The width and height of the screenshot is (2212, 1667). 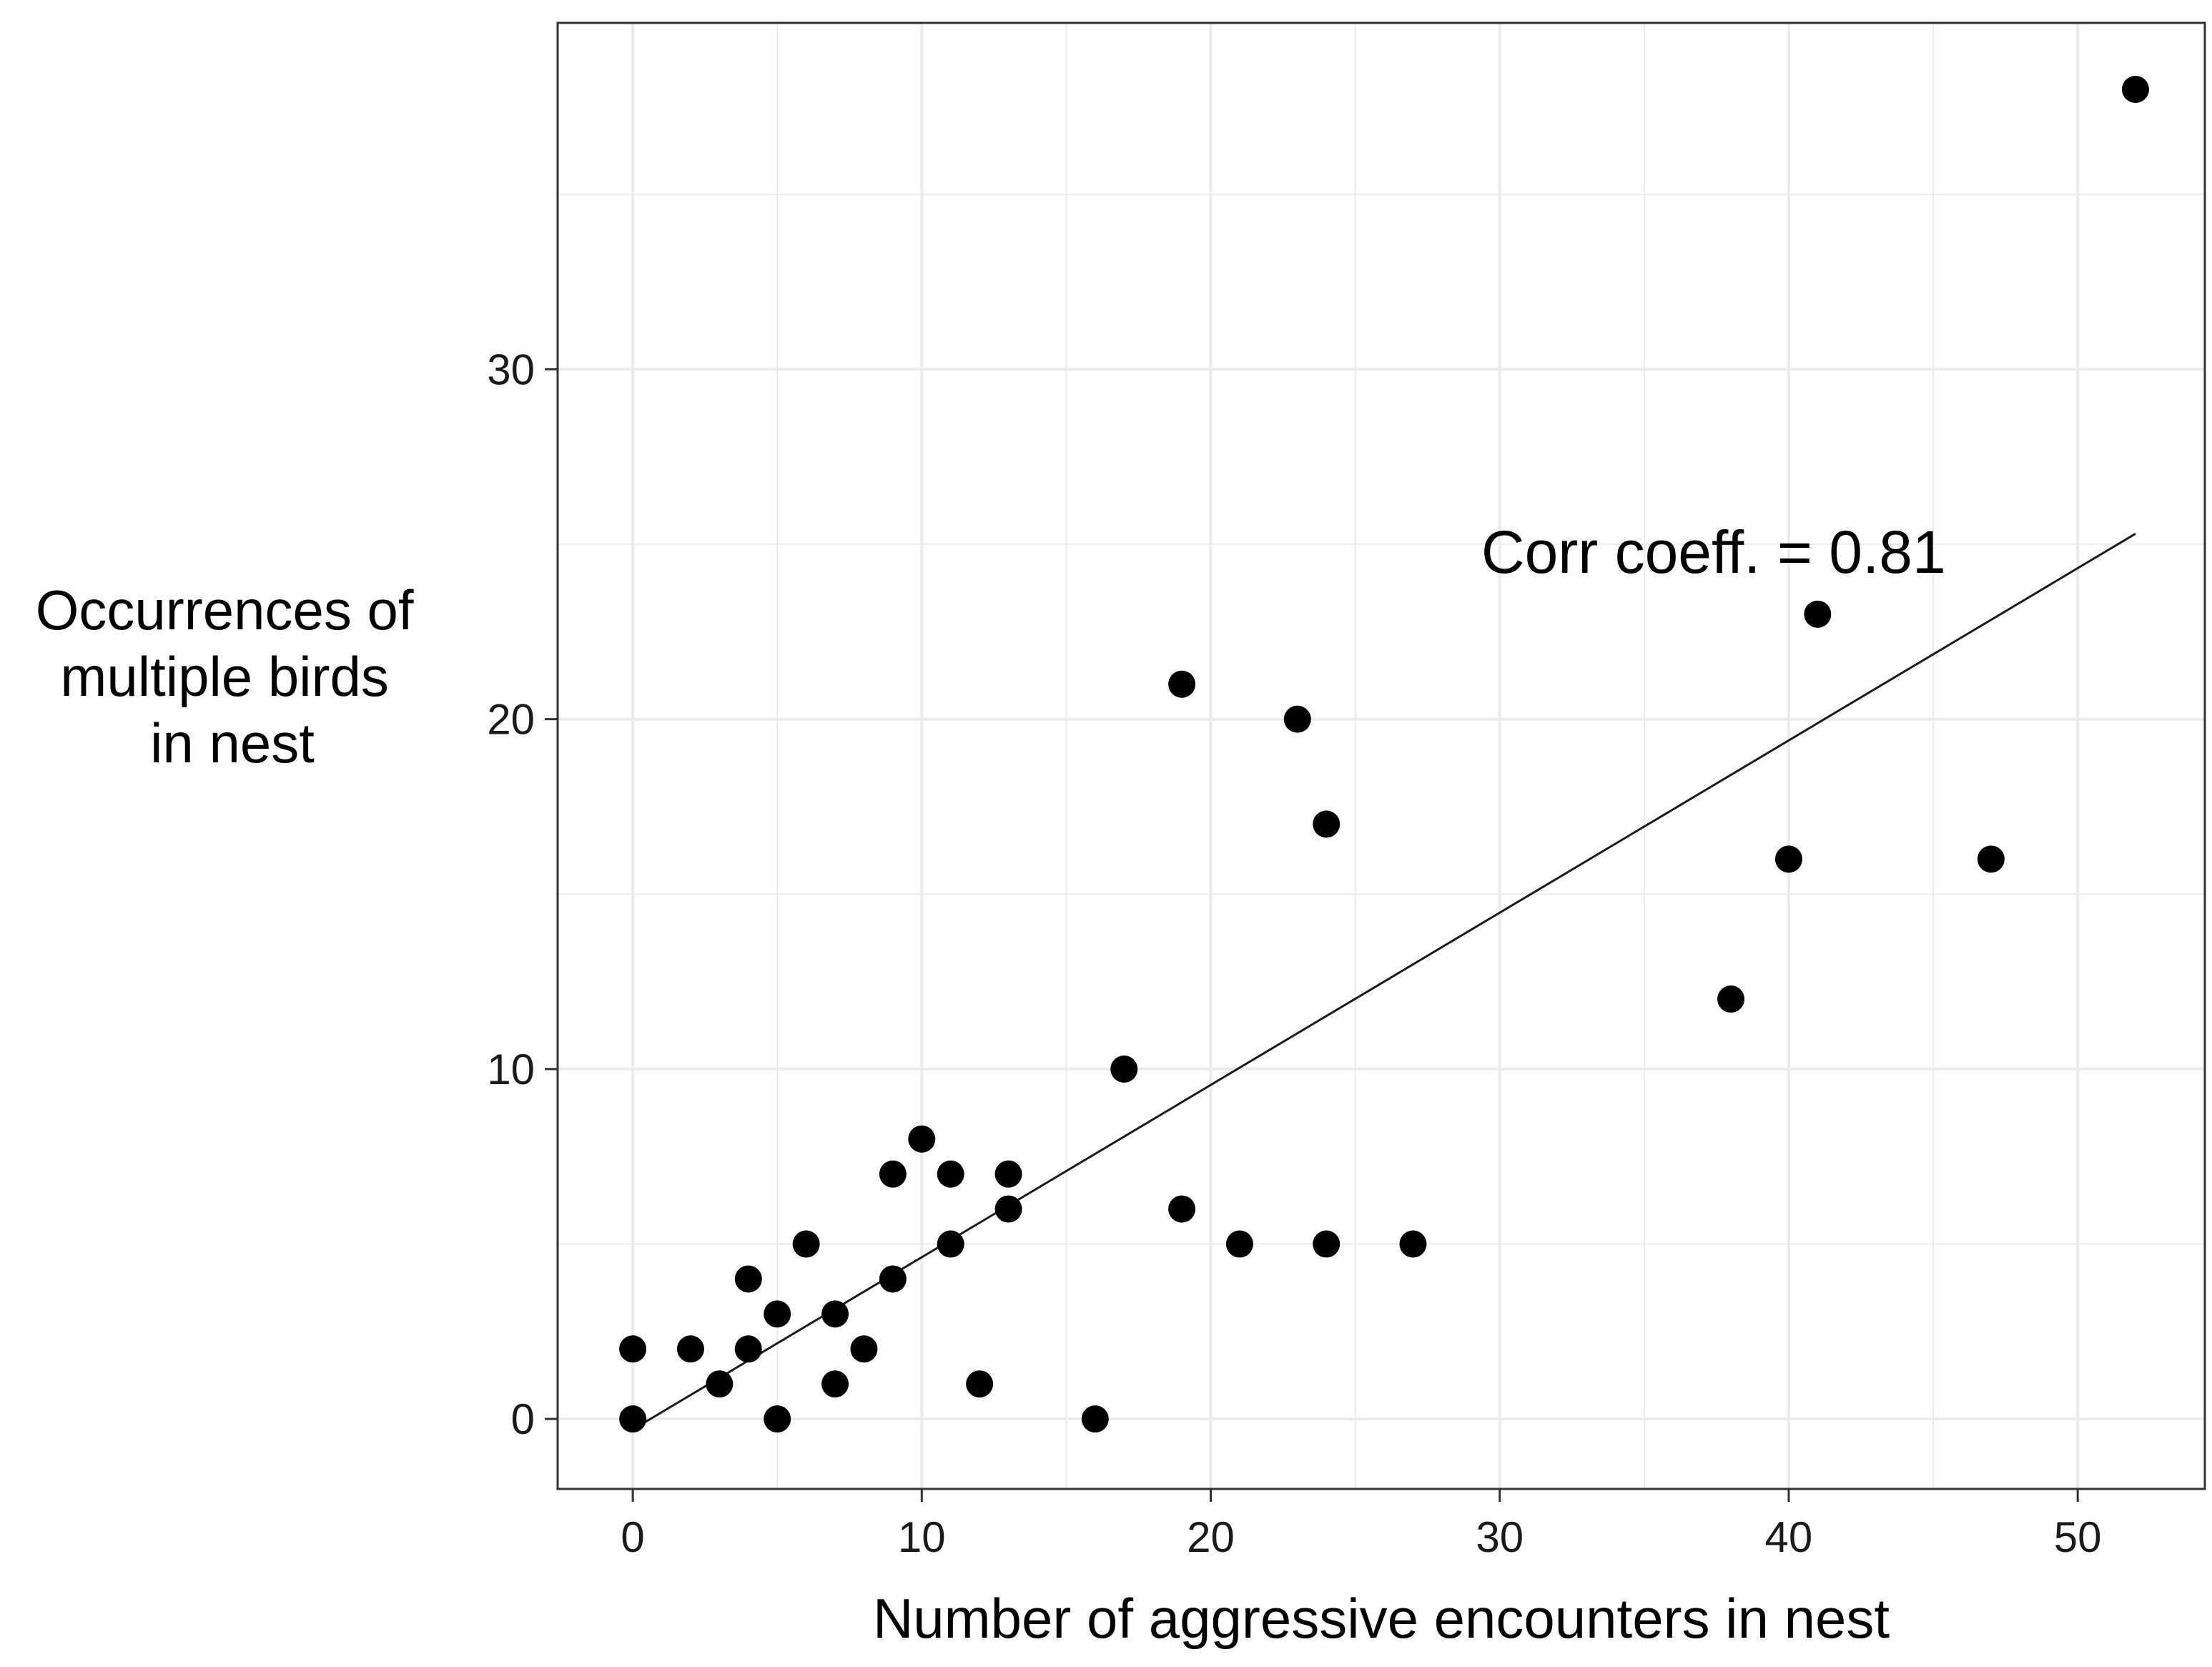 What do you see at coordinates (225, 610) in the screenshot?
I see `y-axis-title-line-1: Occurrences of` at bounding box center [225, 610].